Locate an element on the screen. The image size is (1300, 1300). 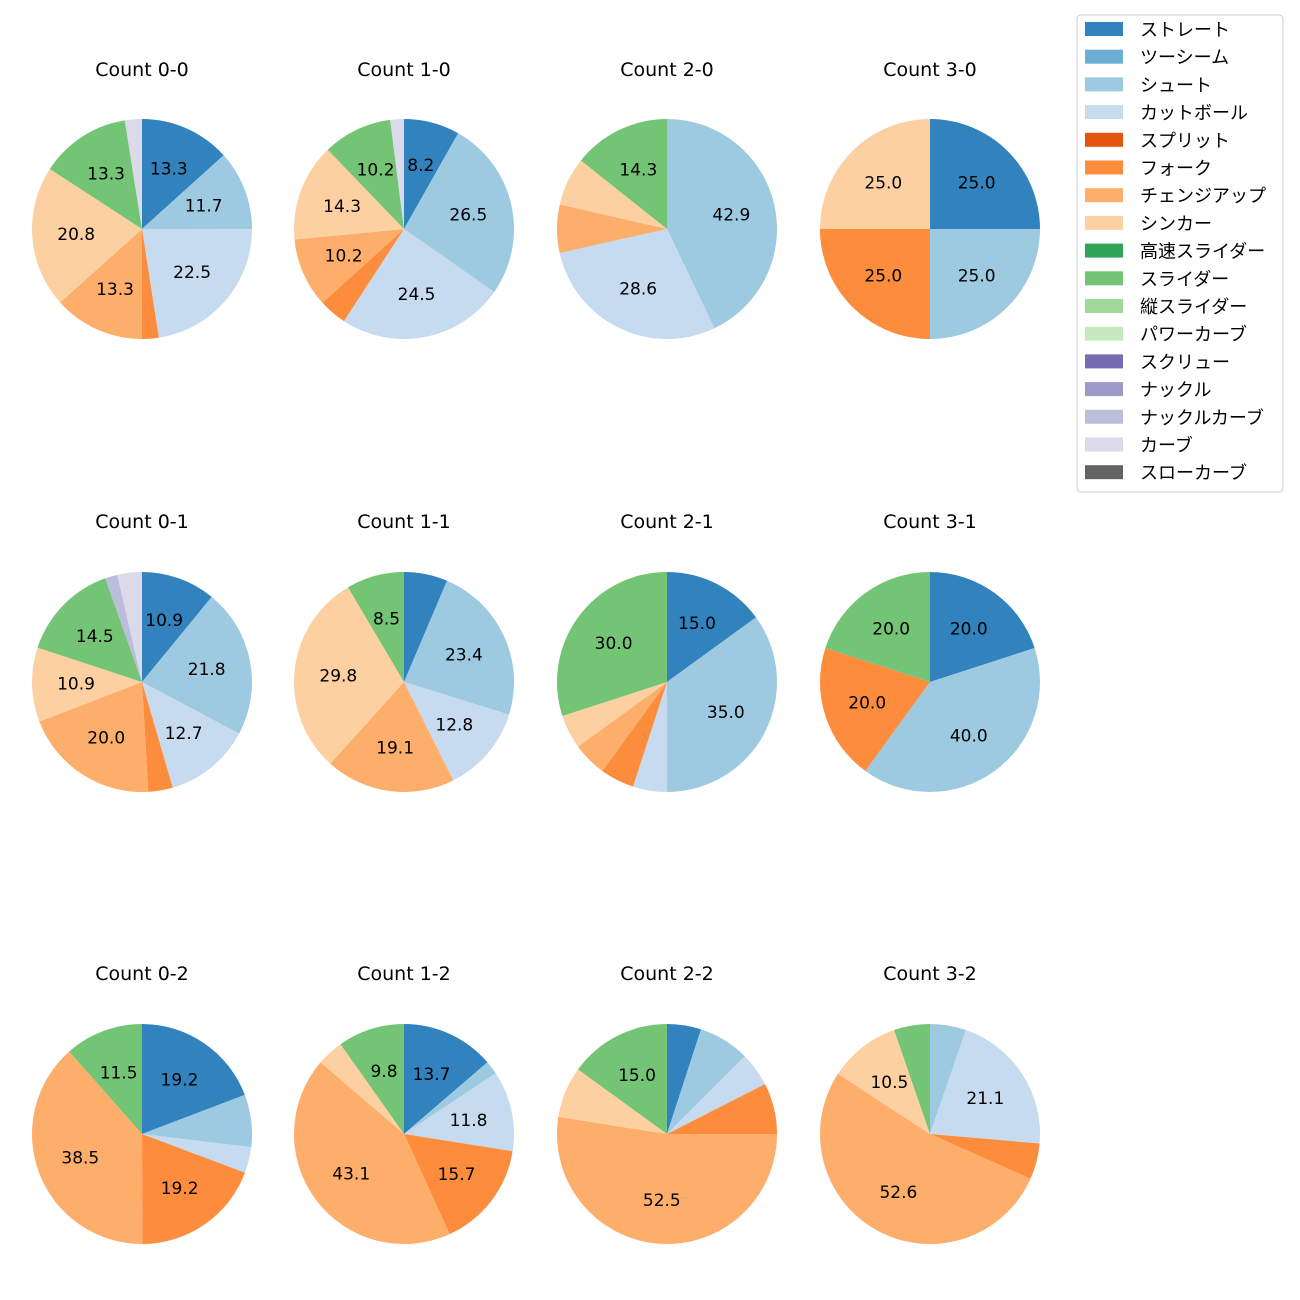
slice-label: 14.5 is located at coordinates (95, 637).